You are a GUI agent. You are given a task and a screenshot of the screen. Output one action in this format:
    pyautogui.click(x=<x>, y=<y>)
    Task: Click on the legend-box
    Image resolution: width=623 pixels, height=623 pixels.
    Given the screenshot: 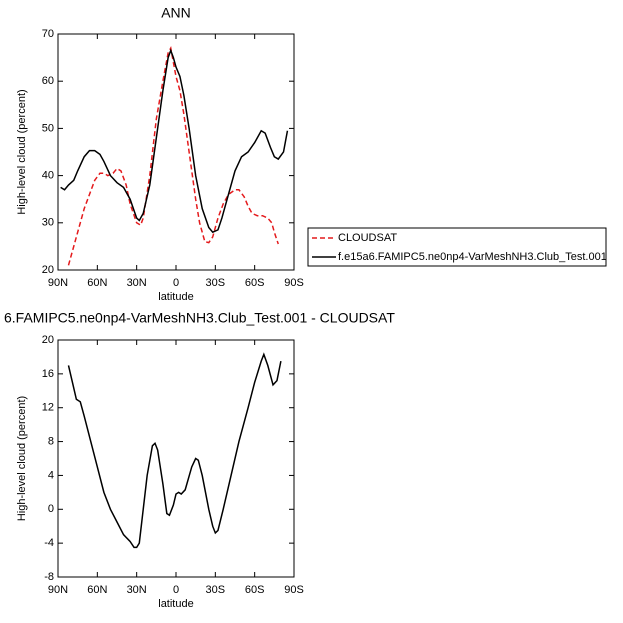 What is the action you would take?
    pyautogui.click(x=457, y=247)
    